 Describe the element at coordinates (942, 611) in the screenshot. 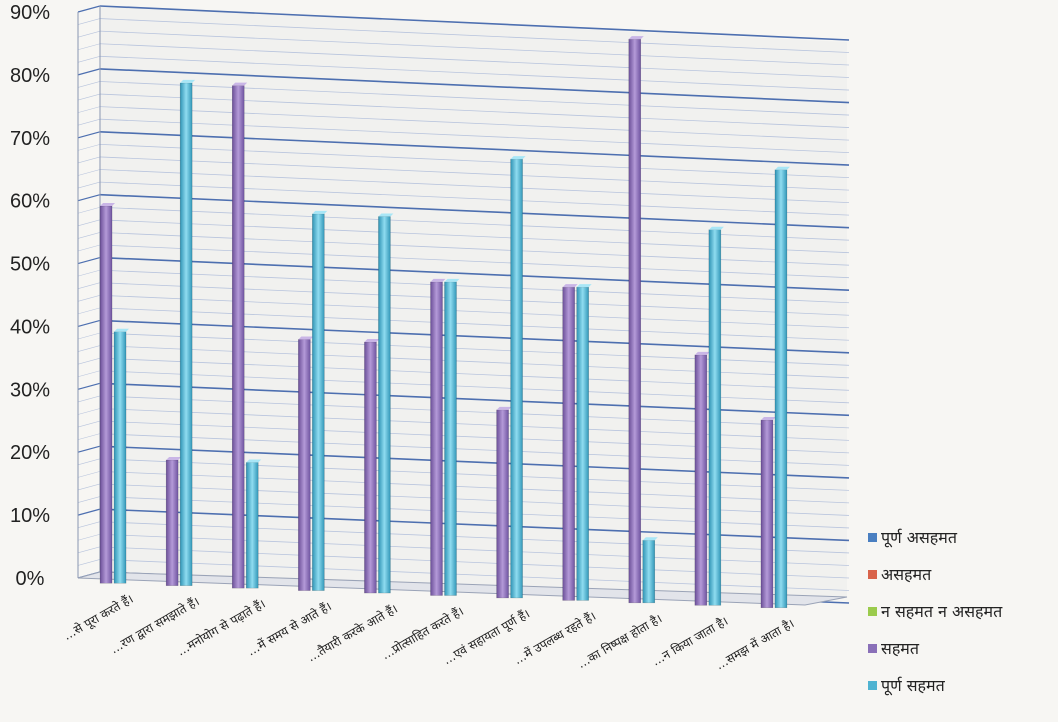

I see `legend-label: न सहमत न असहमत` at that location.